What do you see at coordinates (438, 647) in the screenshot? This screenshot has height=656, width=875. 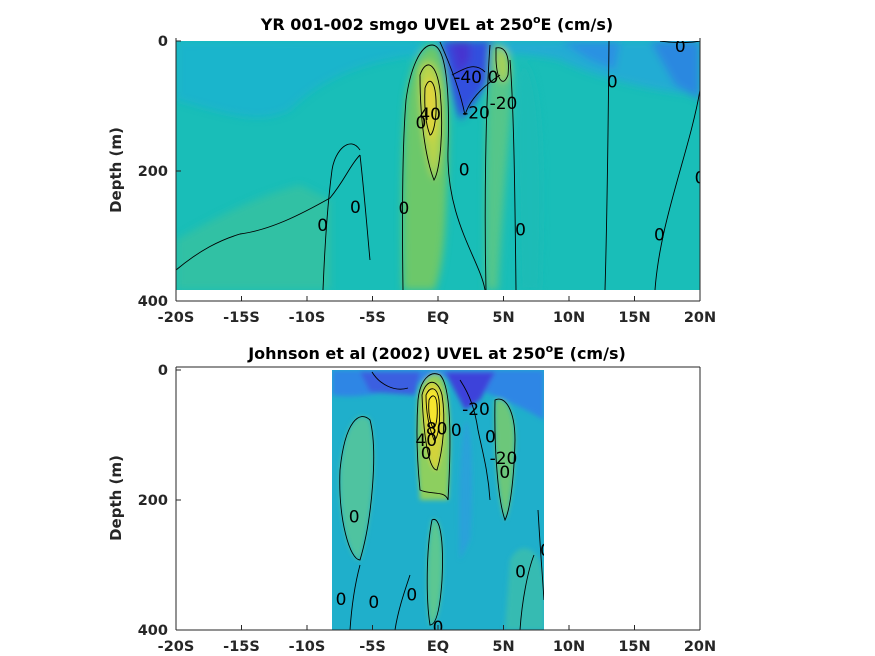 I see `bottom-x-tick-label: EQ` at bounding box center [438, 647].